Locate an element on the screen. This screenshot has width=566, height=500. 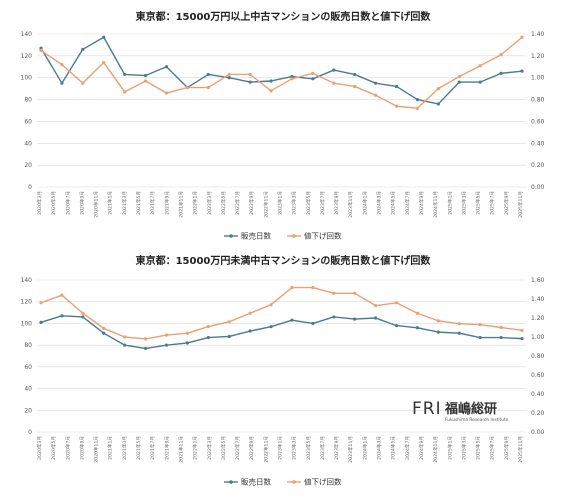
y-tick-label: 40 is located at coordinates (28, 143).